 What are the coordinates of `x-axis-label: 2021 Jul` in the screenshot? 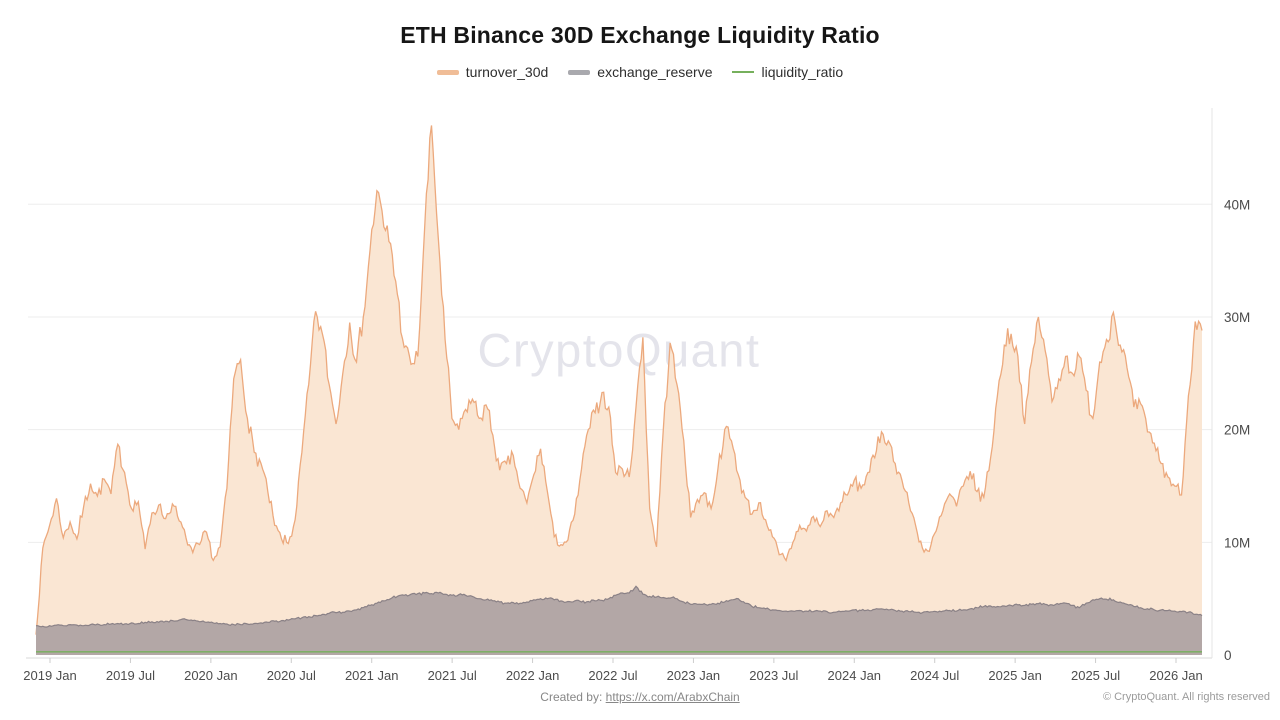 It's located at (452, 675).